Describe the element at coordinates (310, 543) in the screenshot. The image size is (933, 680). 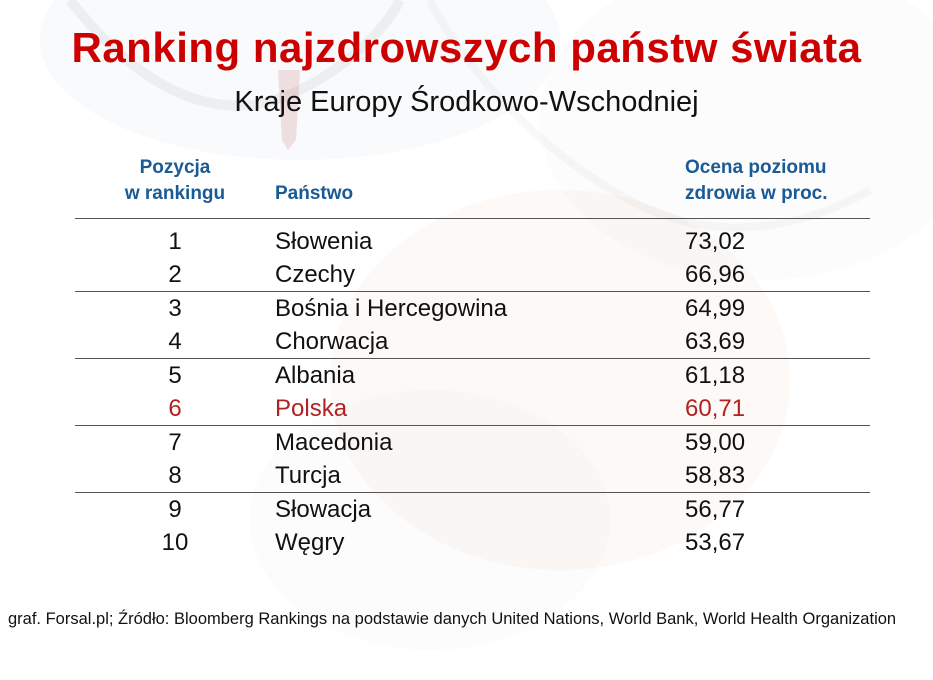
I see `cell-country: Węgry` at that location.